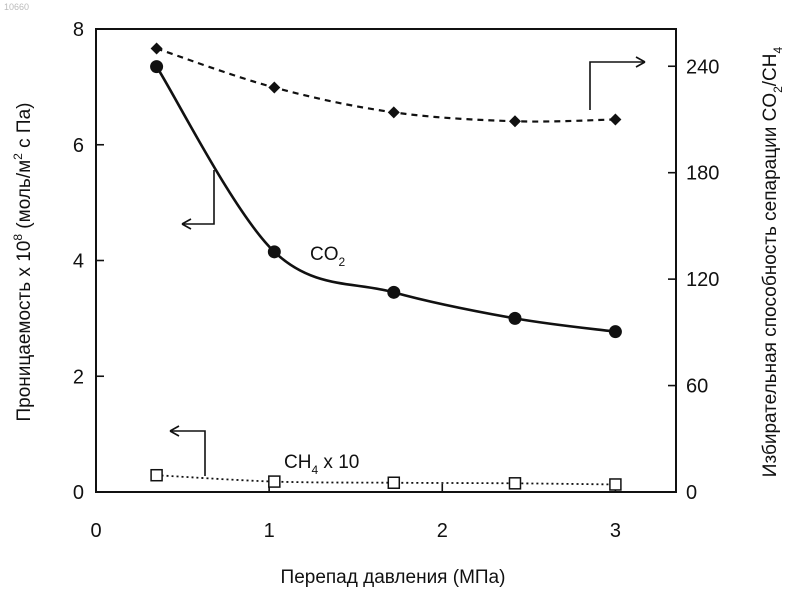 This screenshot has width=800, height=592. What do you see at coordinates (393, 577) in the screenshot?
I see `x-axis-title: Перепад давления (МПа)` at bounding box center [393, 577].